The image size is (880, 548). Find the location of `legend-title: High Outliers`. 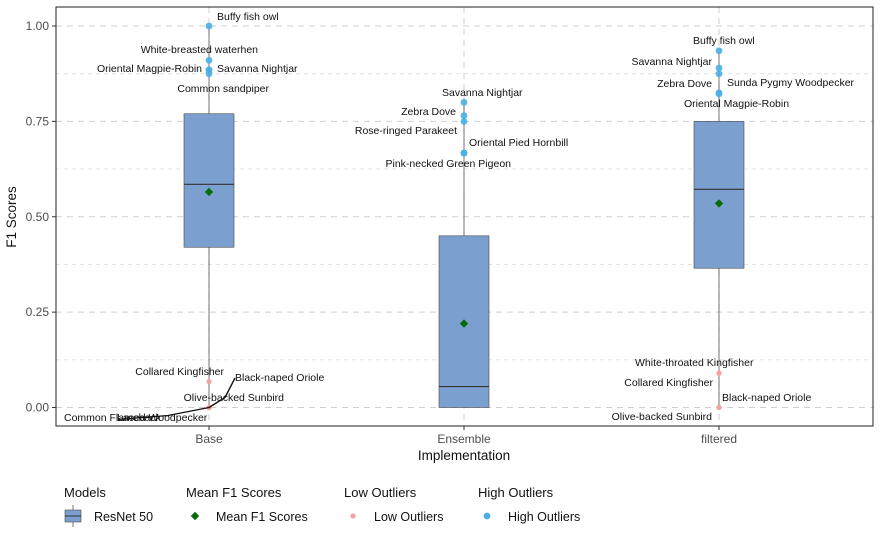

legend-title: High Outliers is located at coordinates (516, 492).